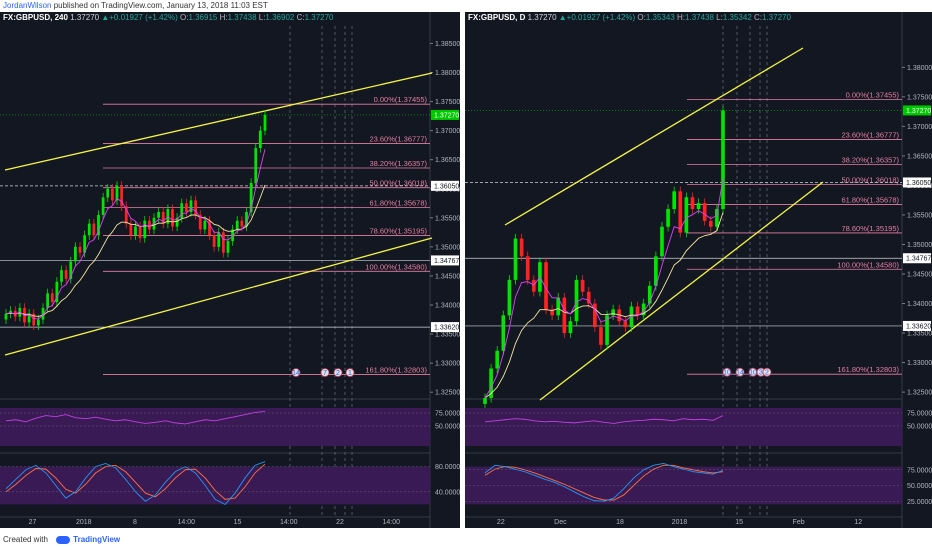  Describe the element at coordinates (242, 17) in the screenshot. I see `high-value: 1.37438` at that location.